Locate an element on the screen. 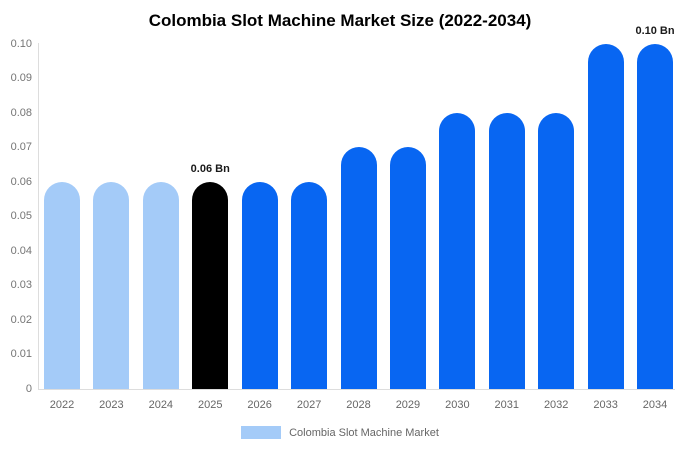  x-tick-label-2022: 2022 is located at coordinates (62, 405).